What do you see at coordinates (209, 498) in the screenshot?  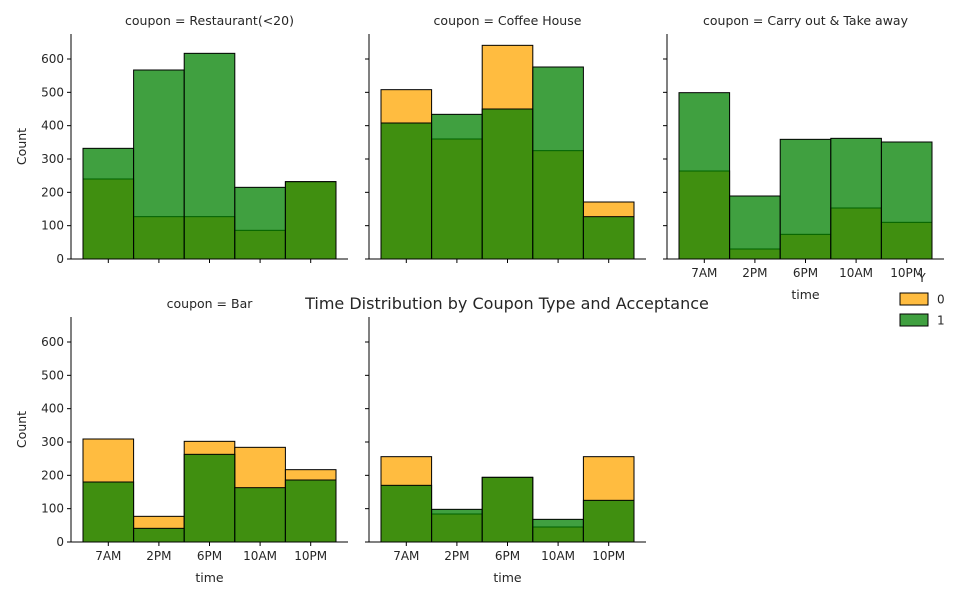 I see `bar-3-y1-6PM` at bounding box center [209, 498].